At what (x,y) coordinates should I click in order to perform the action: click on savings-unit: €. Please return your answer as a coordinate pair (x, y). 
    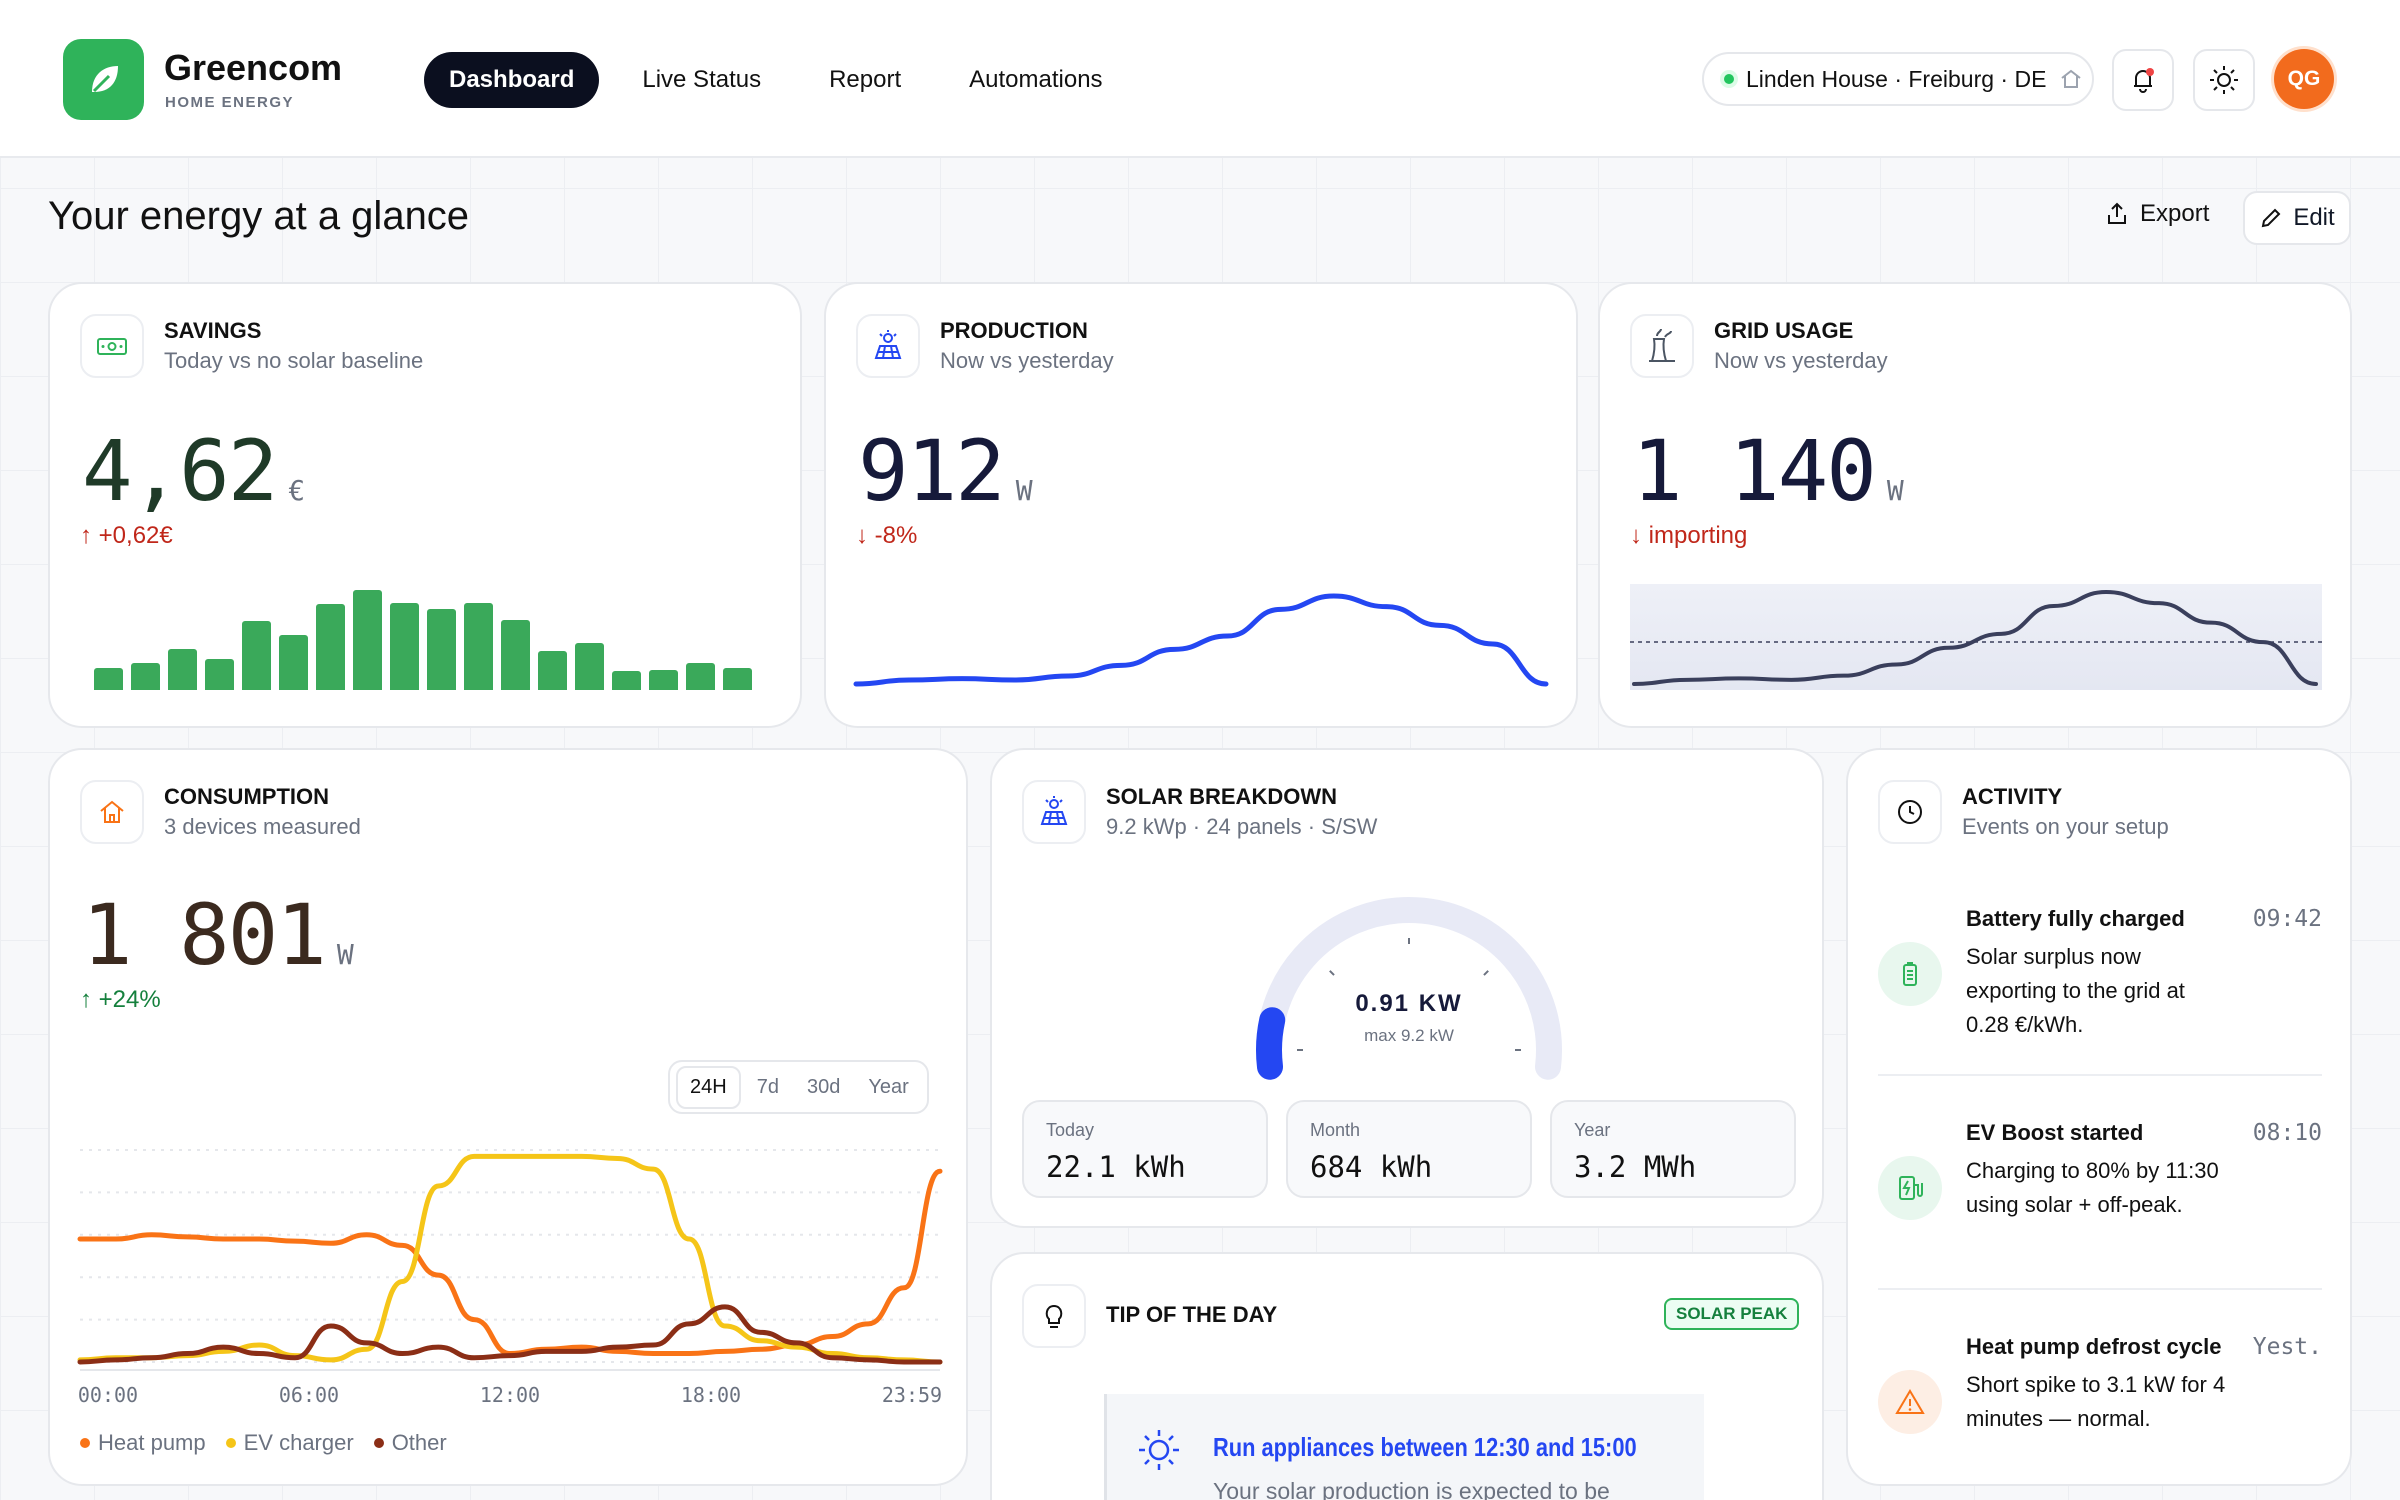
    Looking at the image, I should click on (297, 490).